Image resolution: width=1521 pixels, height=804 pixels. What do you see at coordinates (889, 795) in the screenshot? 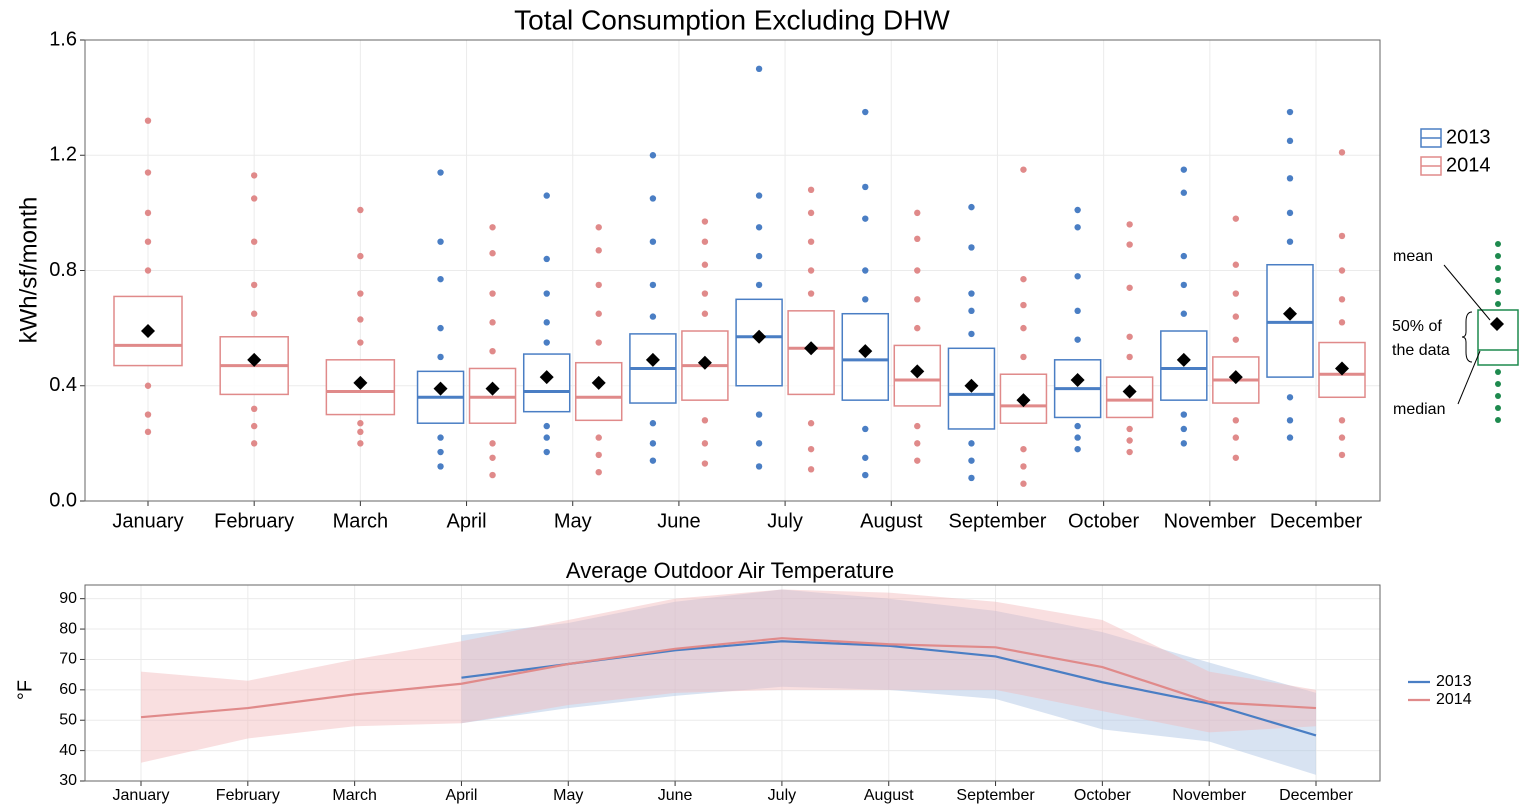
I see `x-tick-label: August` at bounding box center [889, 795].